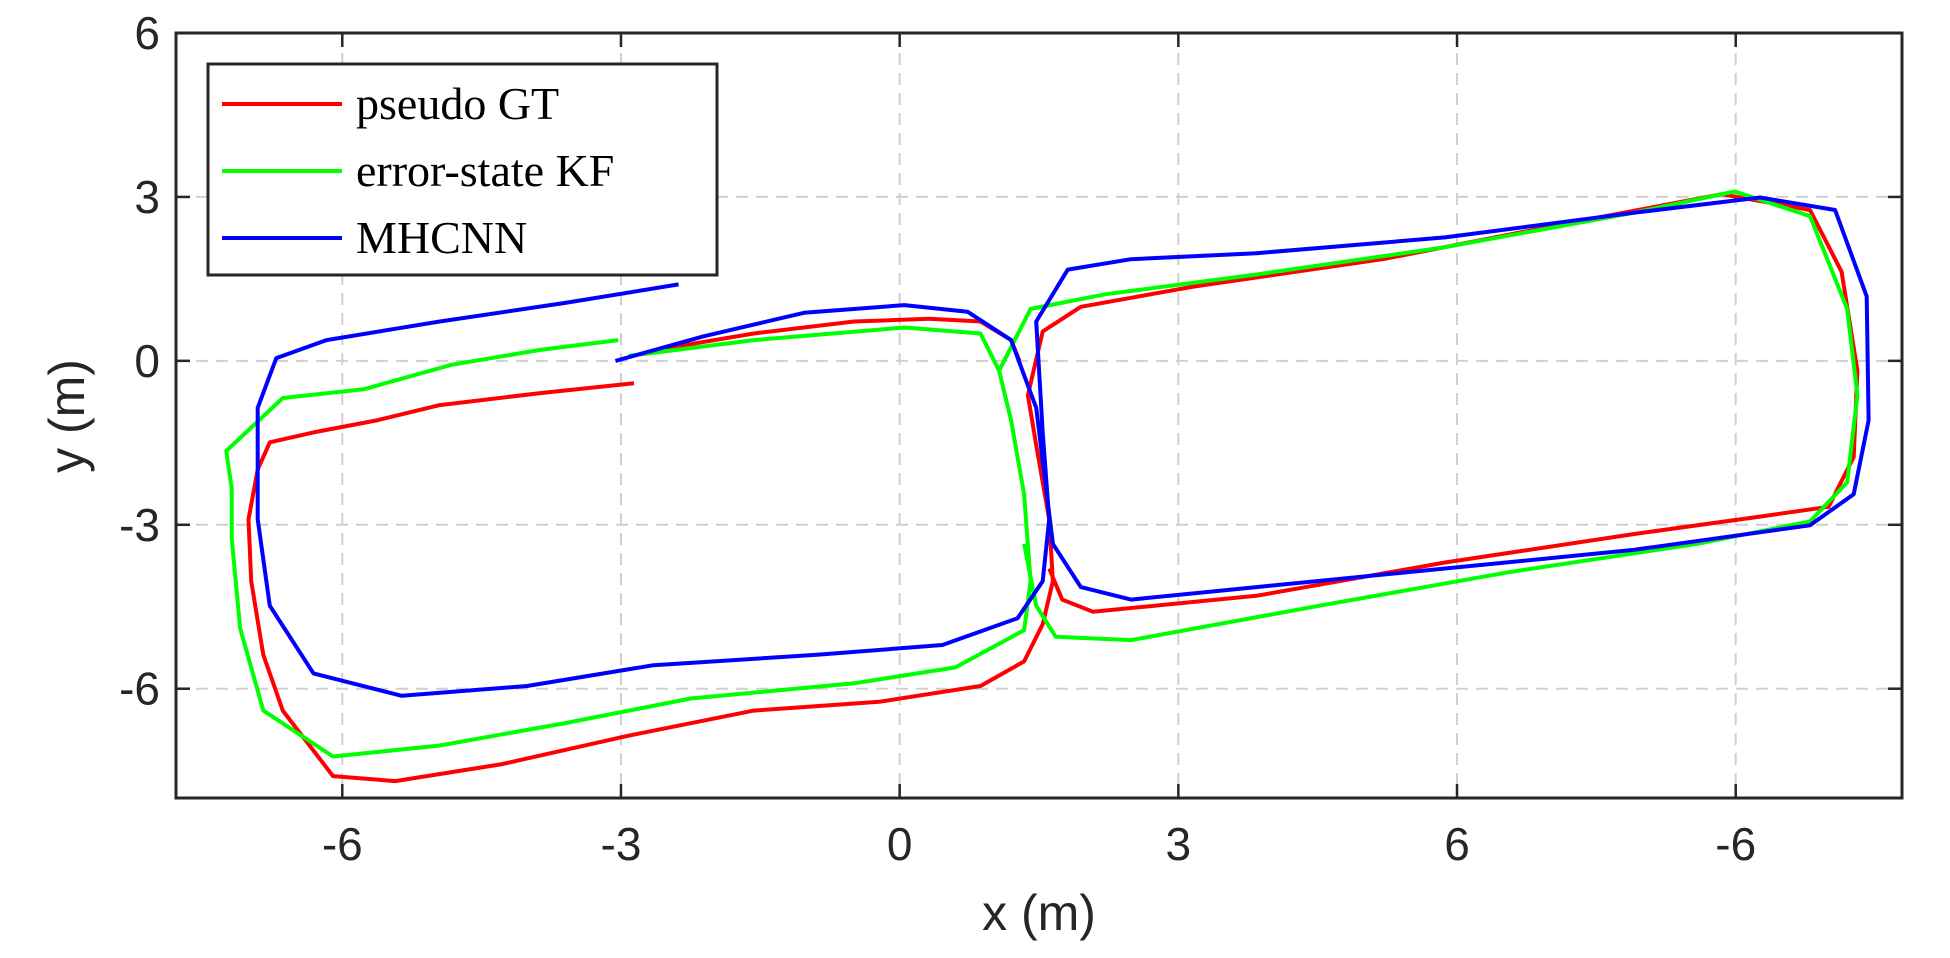  Describe the element at coordinates (147, 33) in the screenshot. I see `y-tick-label: 6` at that location.